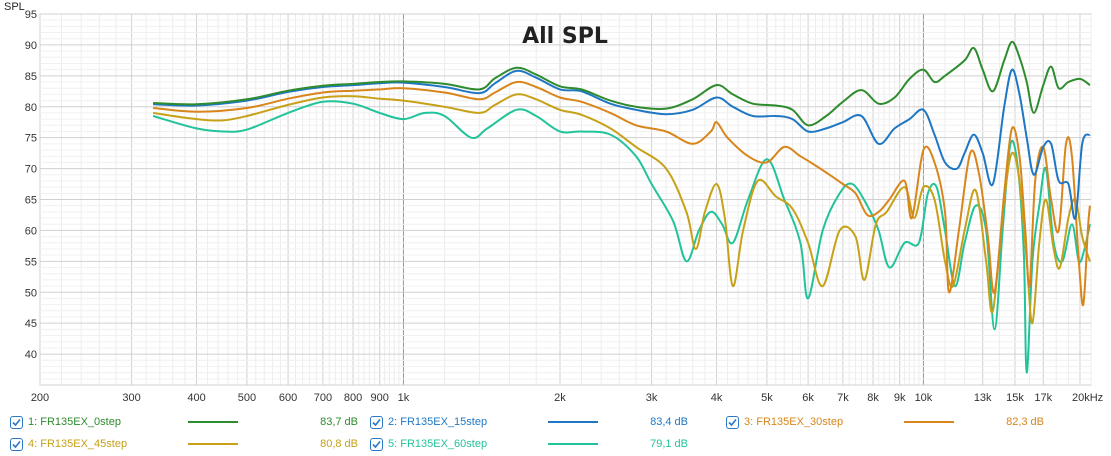 The image size is (1111, 456). I want to click on x-tick-label: 4k, so click(717, 398).